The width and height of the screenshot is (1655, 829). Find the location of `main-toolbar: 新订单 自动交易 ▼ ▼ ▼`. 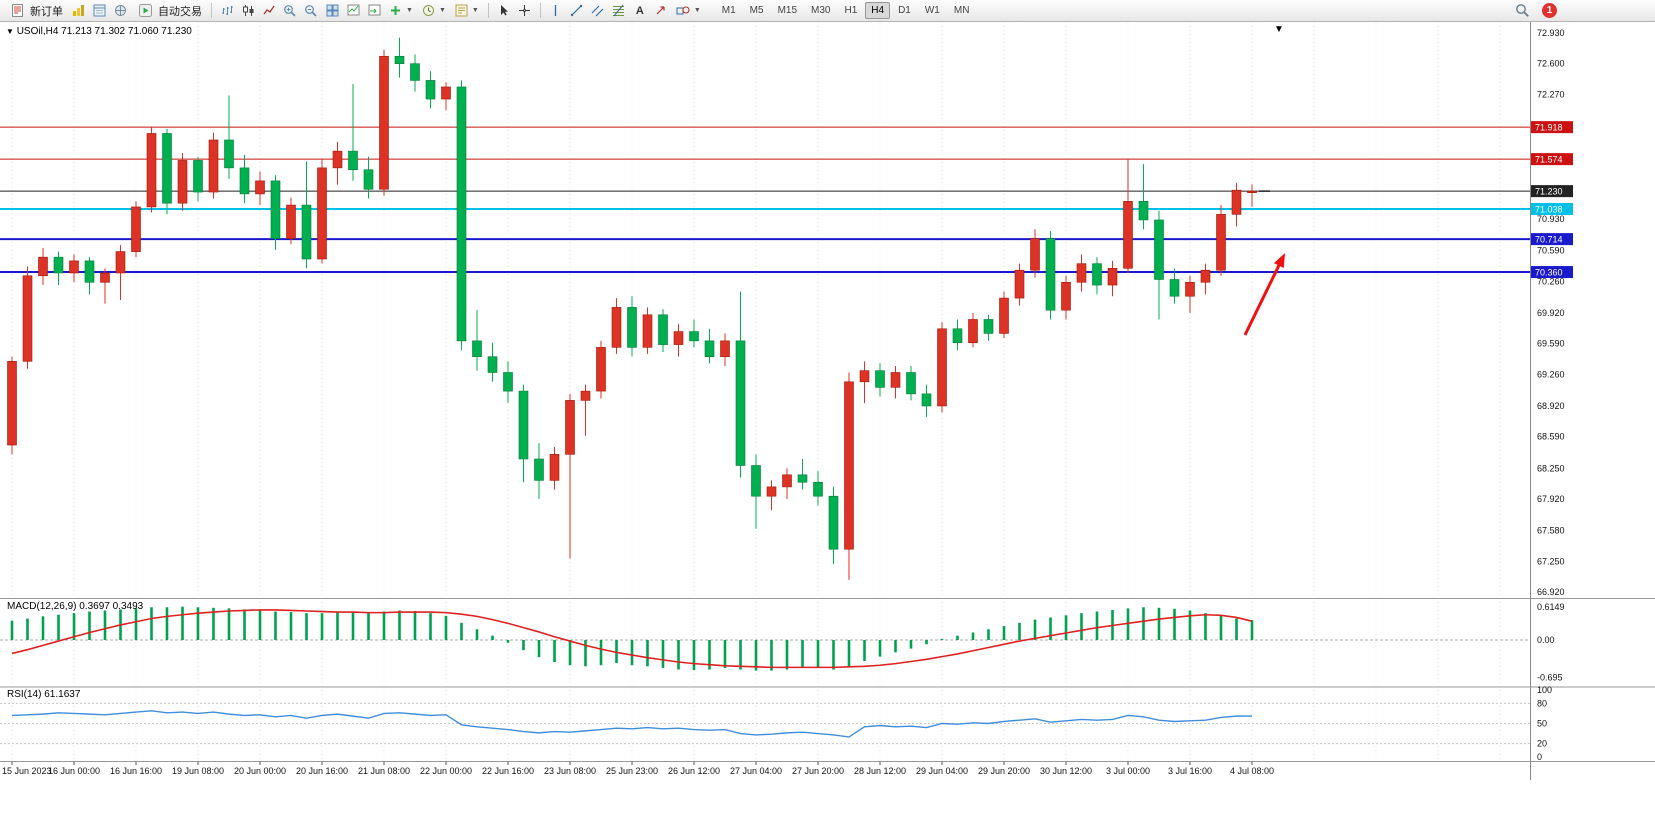

main-toolbar: 新订单 自动交易 ▼ ▼ ▼ is located at coordinates (827, 11).